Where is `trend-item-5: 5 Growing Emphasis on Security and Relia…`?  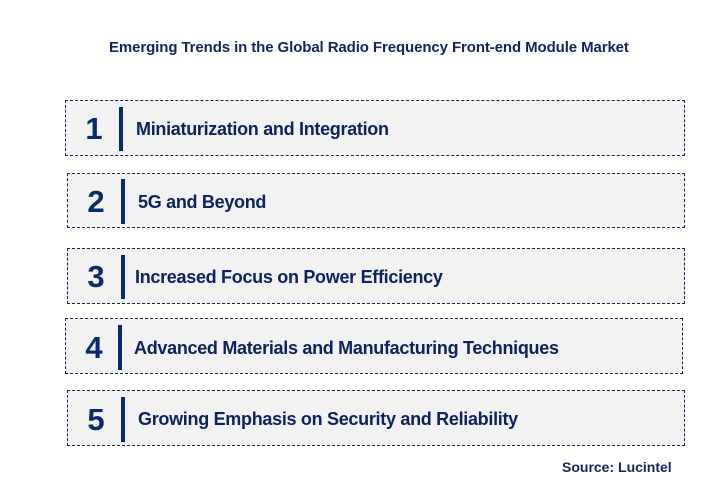
trend-item-5: 5 Growing Emphasis on Security and Relia… is located at coordinates (376, 418).